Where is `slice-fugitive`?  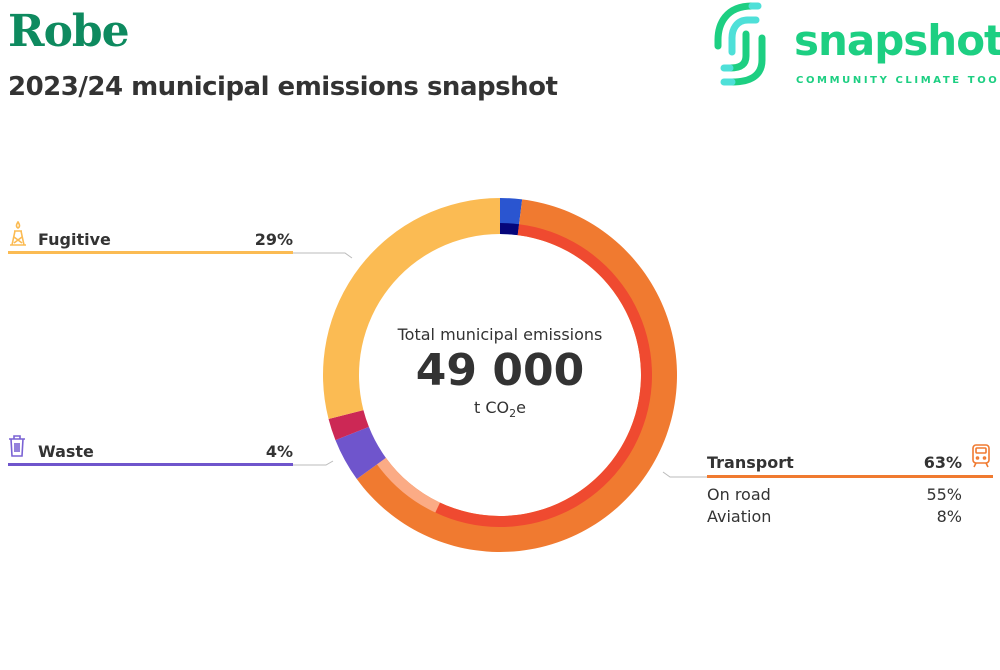
slice-fugitive is located at coordinates (411, 309).